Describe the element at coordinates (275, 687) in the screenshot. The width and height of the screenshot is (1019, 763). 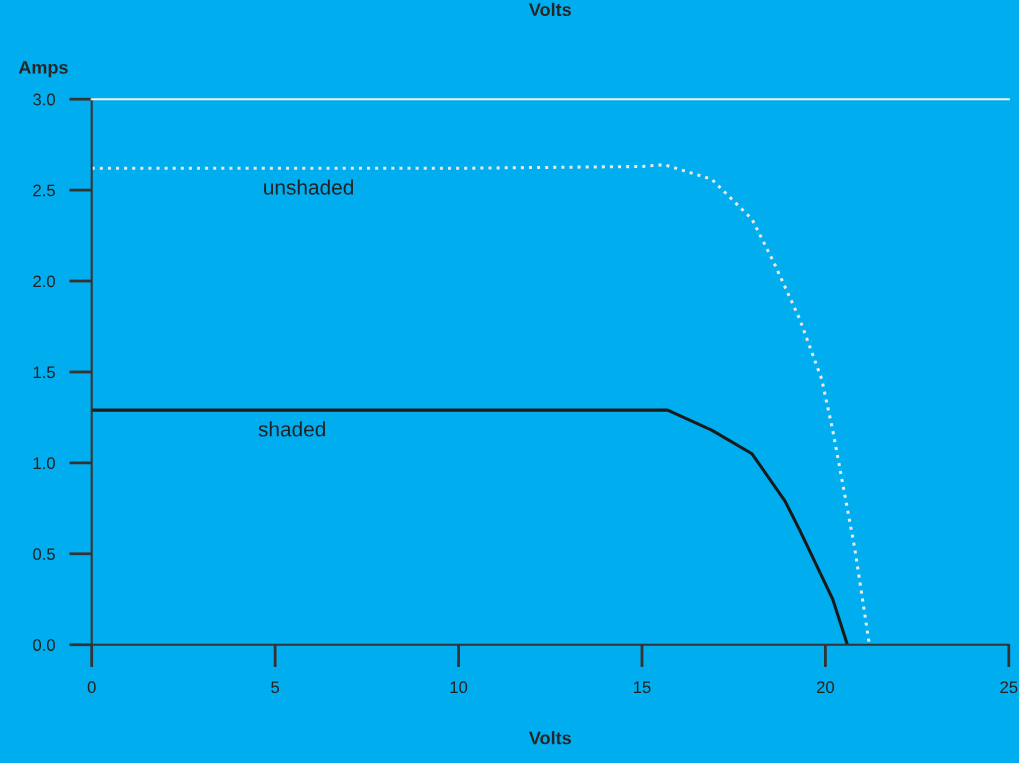
I see `x-tick-label: 5` at that location.